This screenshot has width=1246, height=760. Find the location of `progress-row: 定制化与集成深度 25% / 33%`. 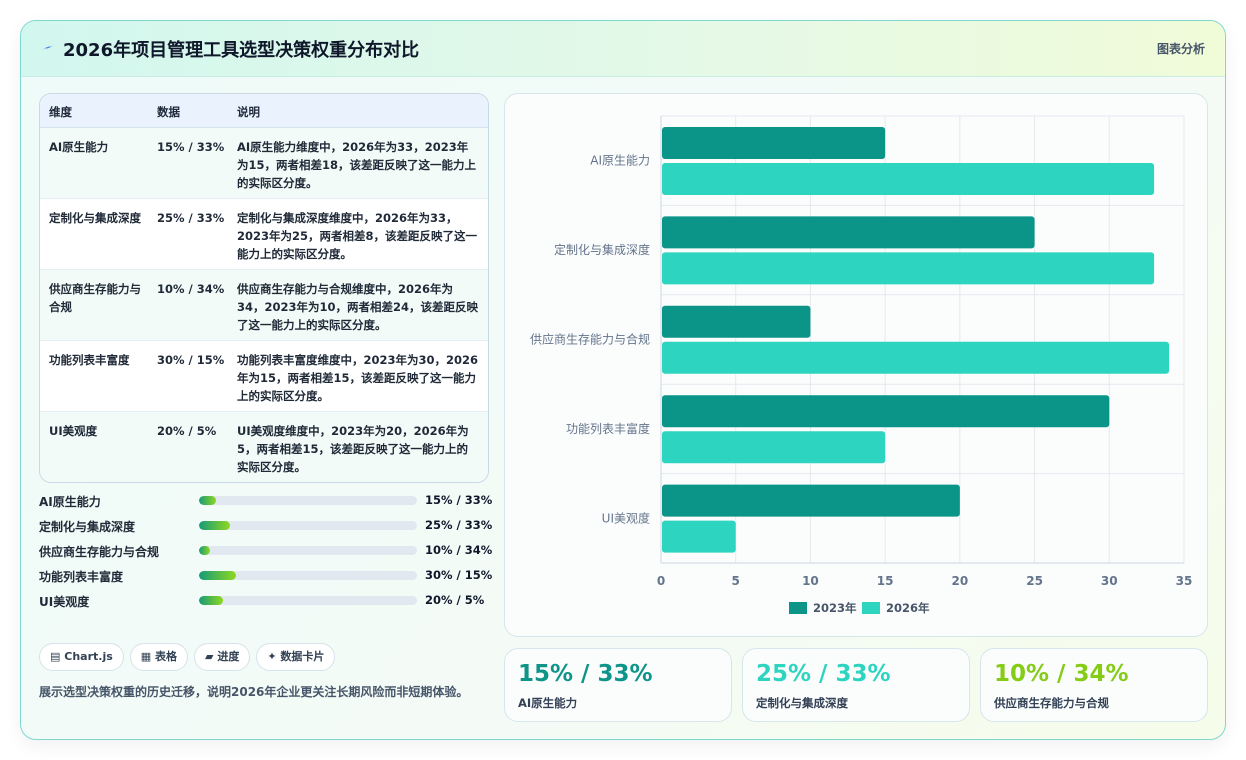

progress-row: 定制化与集成深度 25% / 33% is located at coordinates (266, 528).